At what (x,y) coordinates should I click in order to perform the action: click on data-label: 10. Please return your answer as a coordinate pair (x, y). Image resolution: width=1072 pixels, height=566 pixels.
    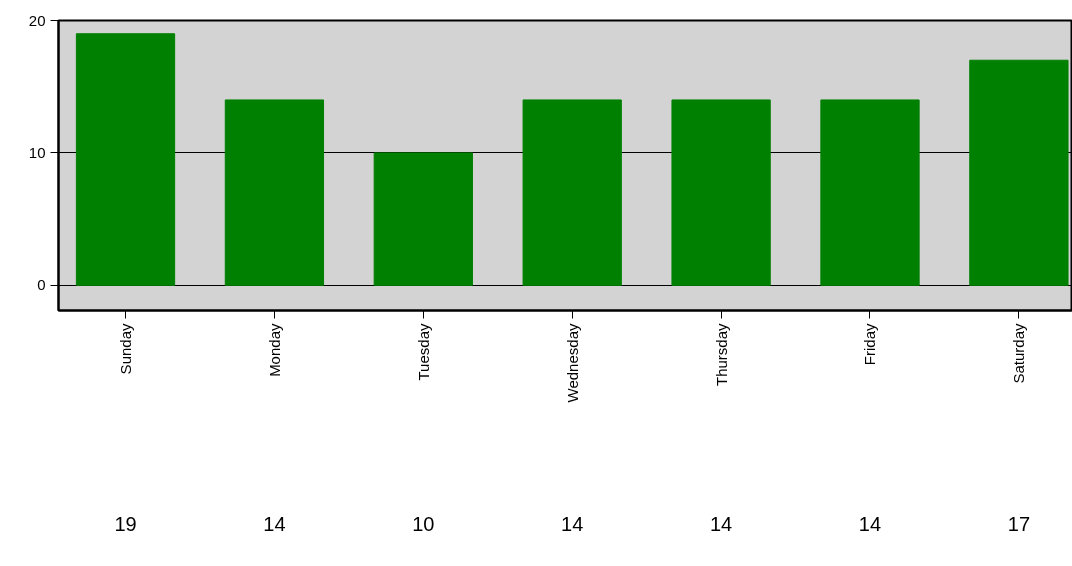
    Looking at the image, I should click on (423, 524).